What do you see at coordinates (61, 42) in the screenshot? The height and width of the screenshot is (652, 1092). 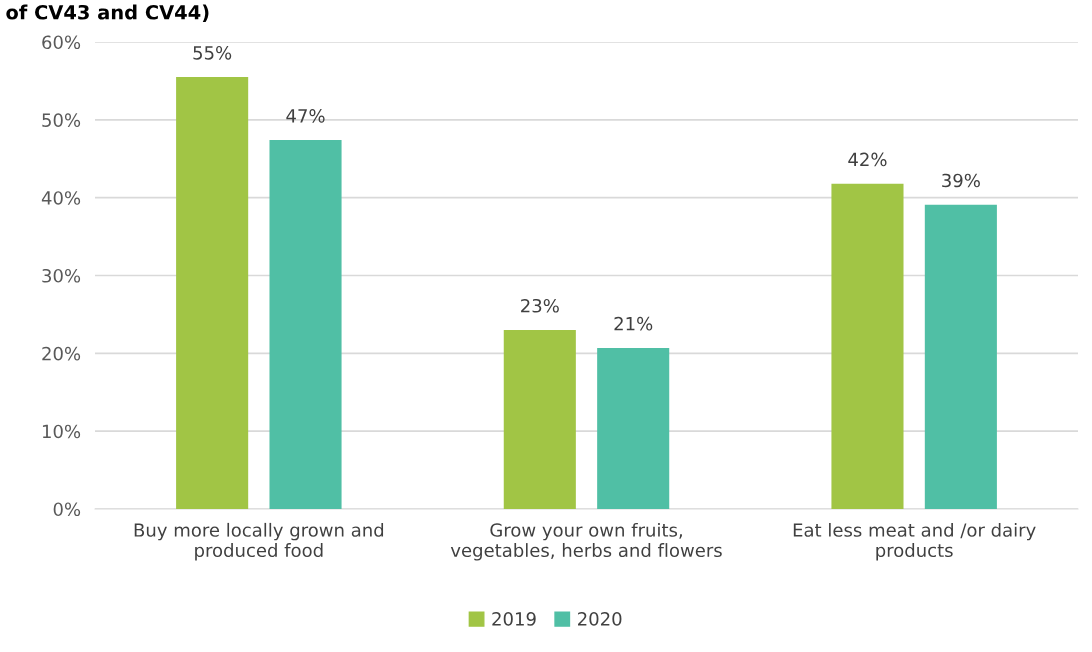 I see `y-tick-label: 60%` at bounding box center [61, 42].